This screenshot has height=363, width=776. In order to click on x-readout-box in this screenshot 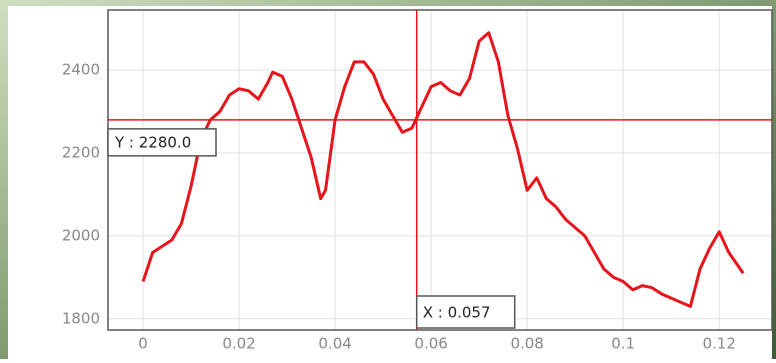, I will do `click(465, 312)`.